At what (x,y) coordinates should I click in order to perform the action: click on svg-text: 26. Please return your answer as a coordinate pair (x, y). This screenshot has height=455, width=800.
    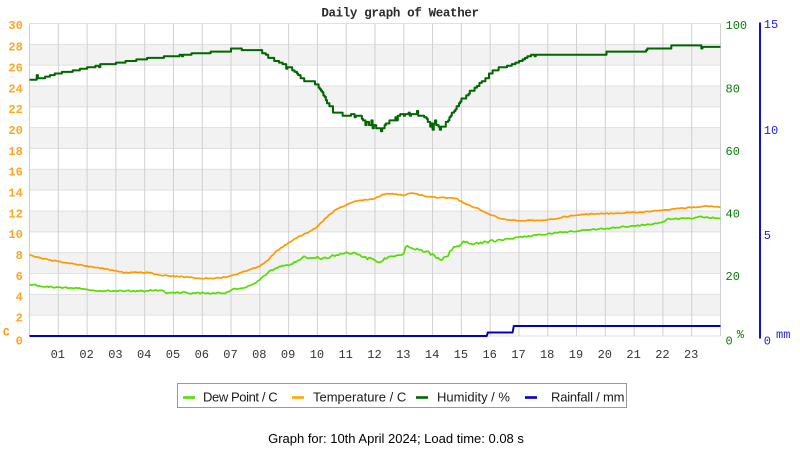
    Looking at the image, I should click on (15, 69).